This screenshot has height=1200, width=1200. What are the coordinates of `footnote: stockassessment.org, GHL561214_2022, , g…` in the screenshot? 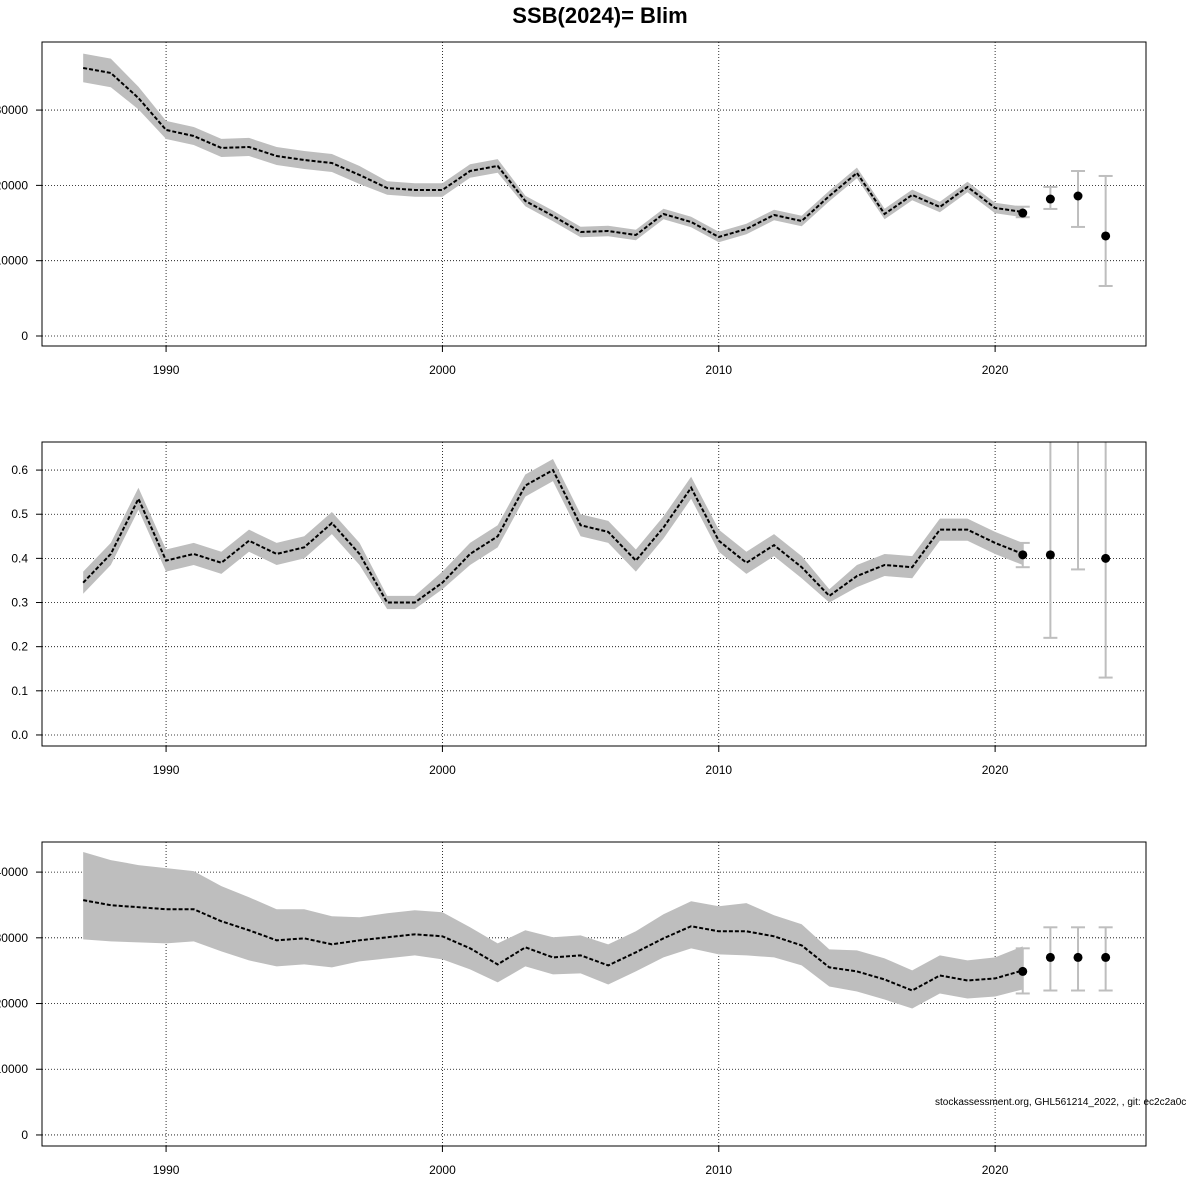 It's located at (1061, 1102).